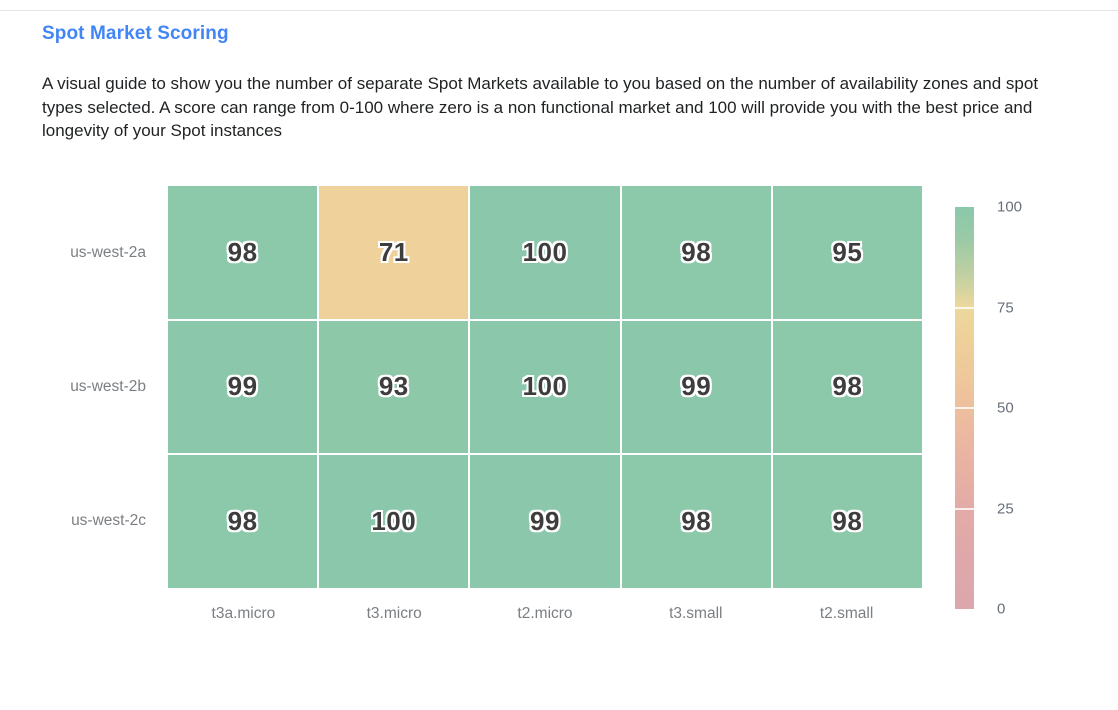  I want to click on heatmap-cell-value: 93, so click(393, 386).